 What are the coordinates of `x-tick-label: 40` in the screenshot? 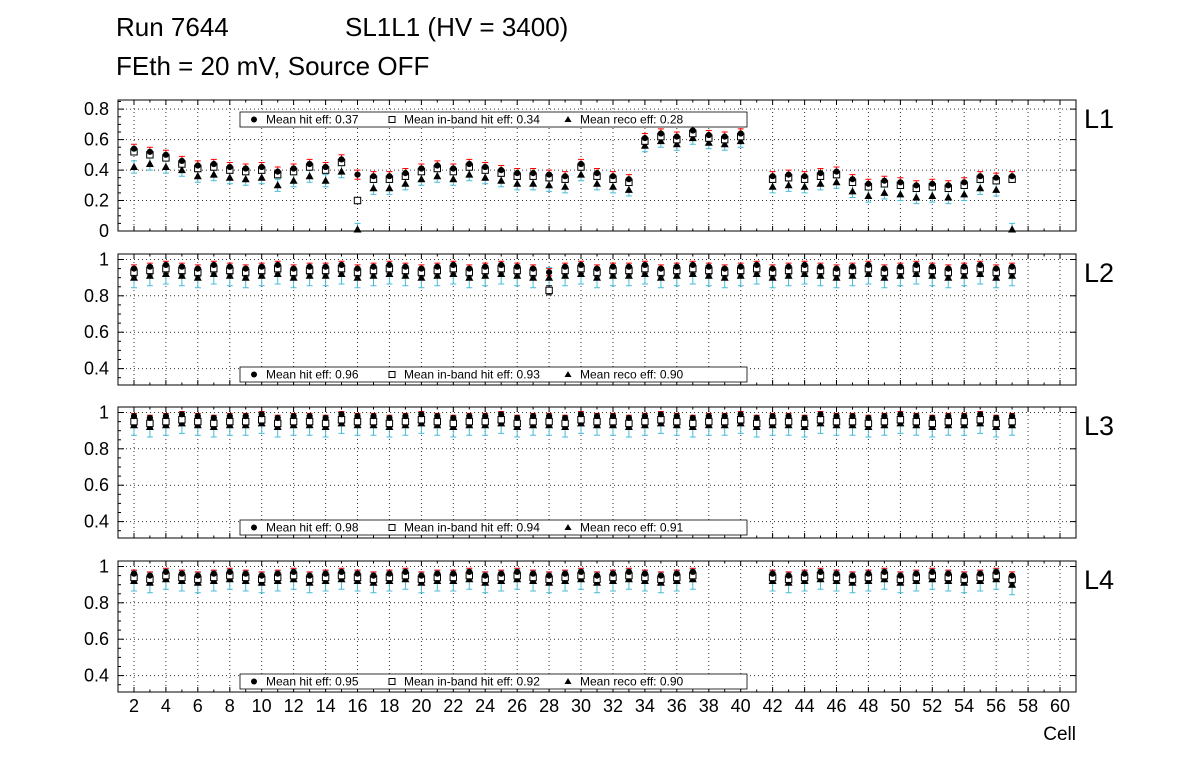 It's located at (741, 706).